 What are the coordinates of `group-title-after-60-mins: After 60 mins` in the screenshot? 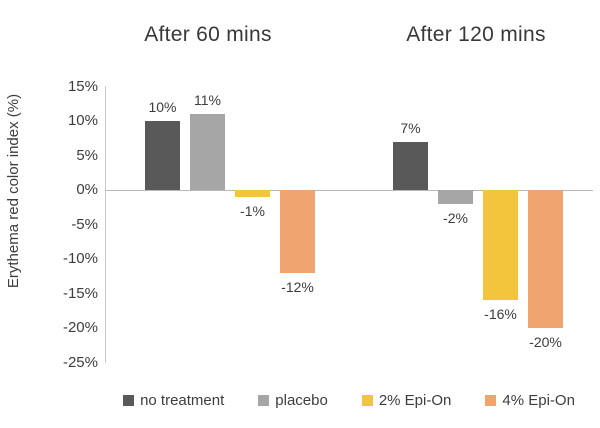 It's located at (208, 34).